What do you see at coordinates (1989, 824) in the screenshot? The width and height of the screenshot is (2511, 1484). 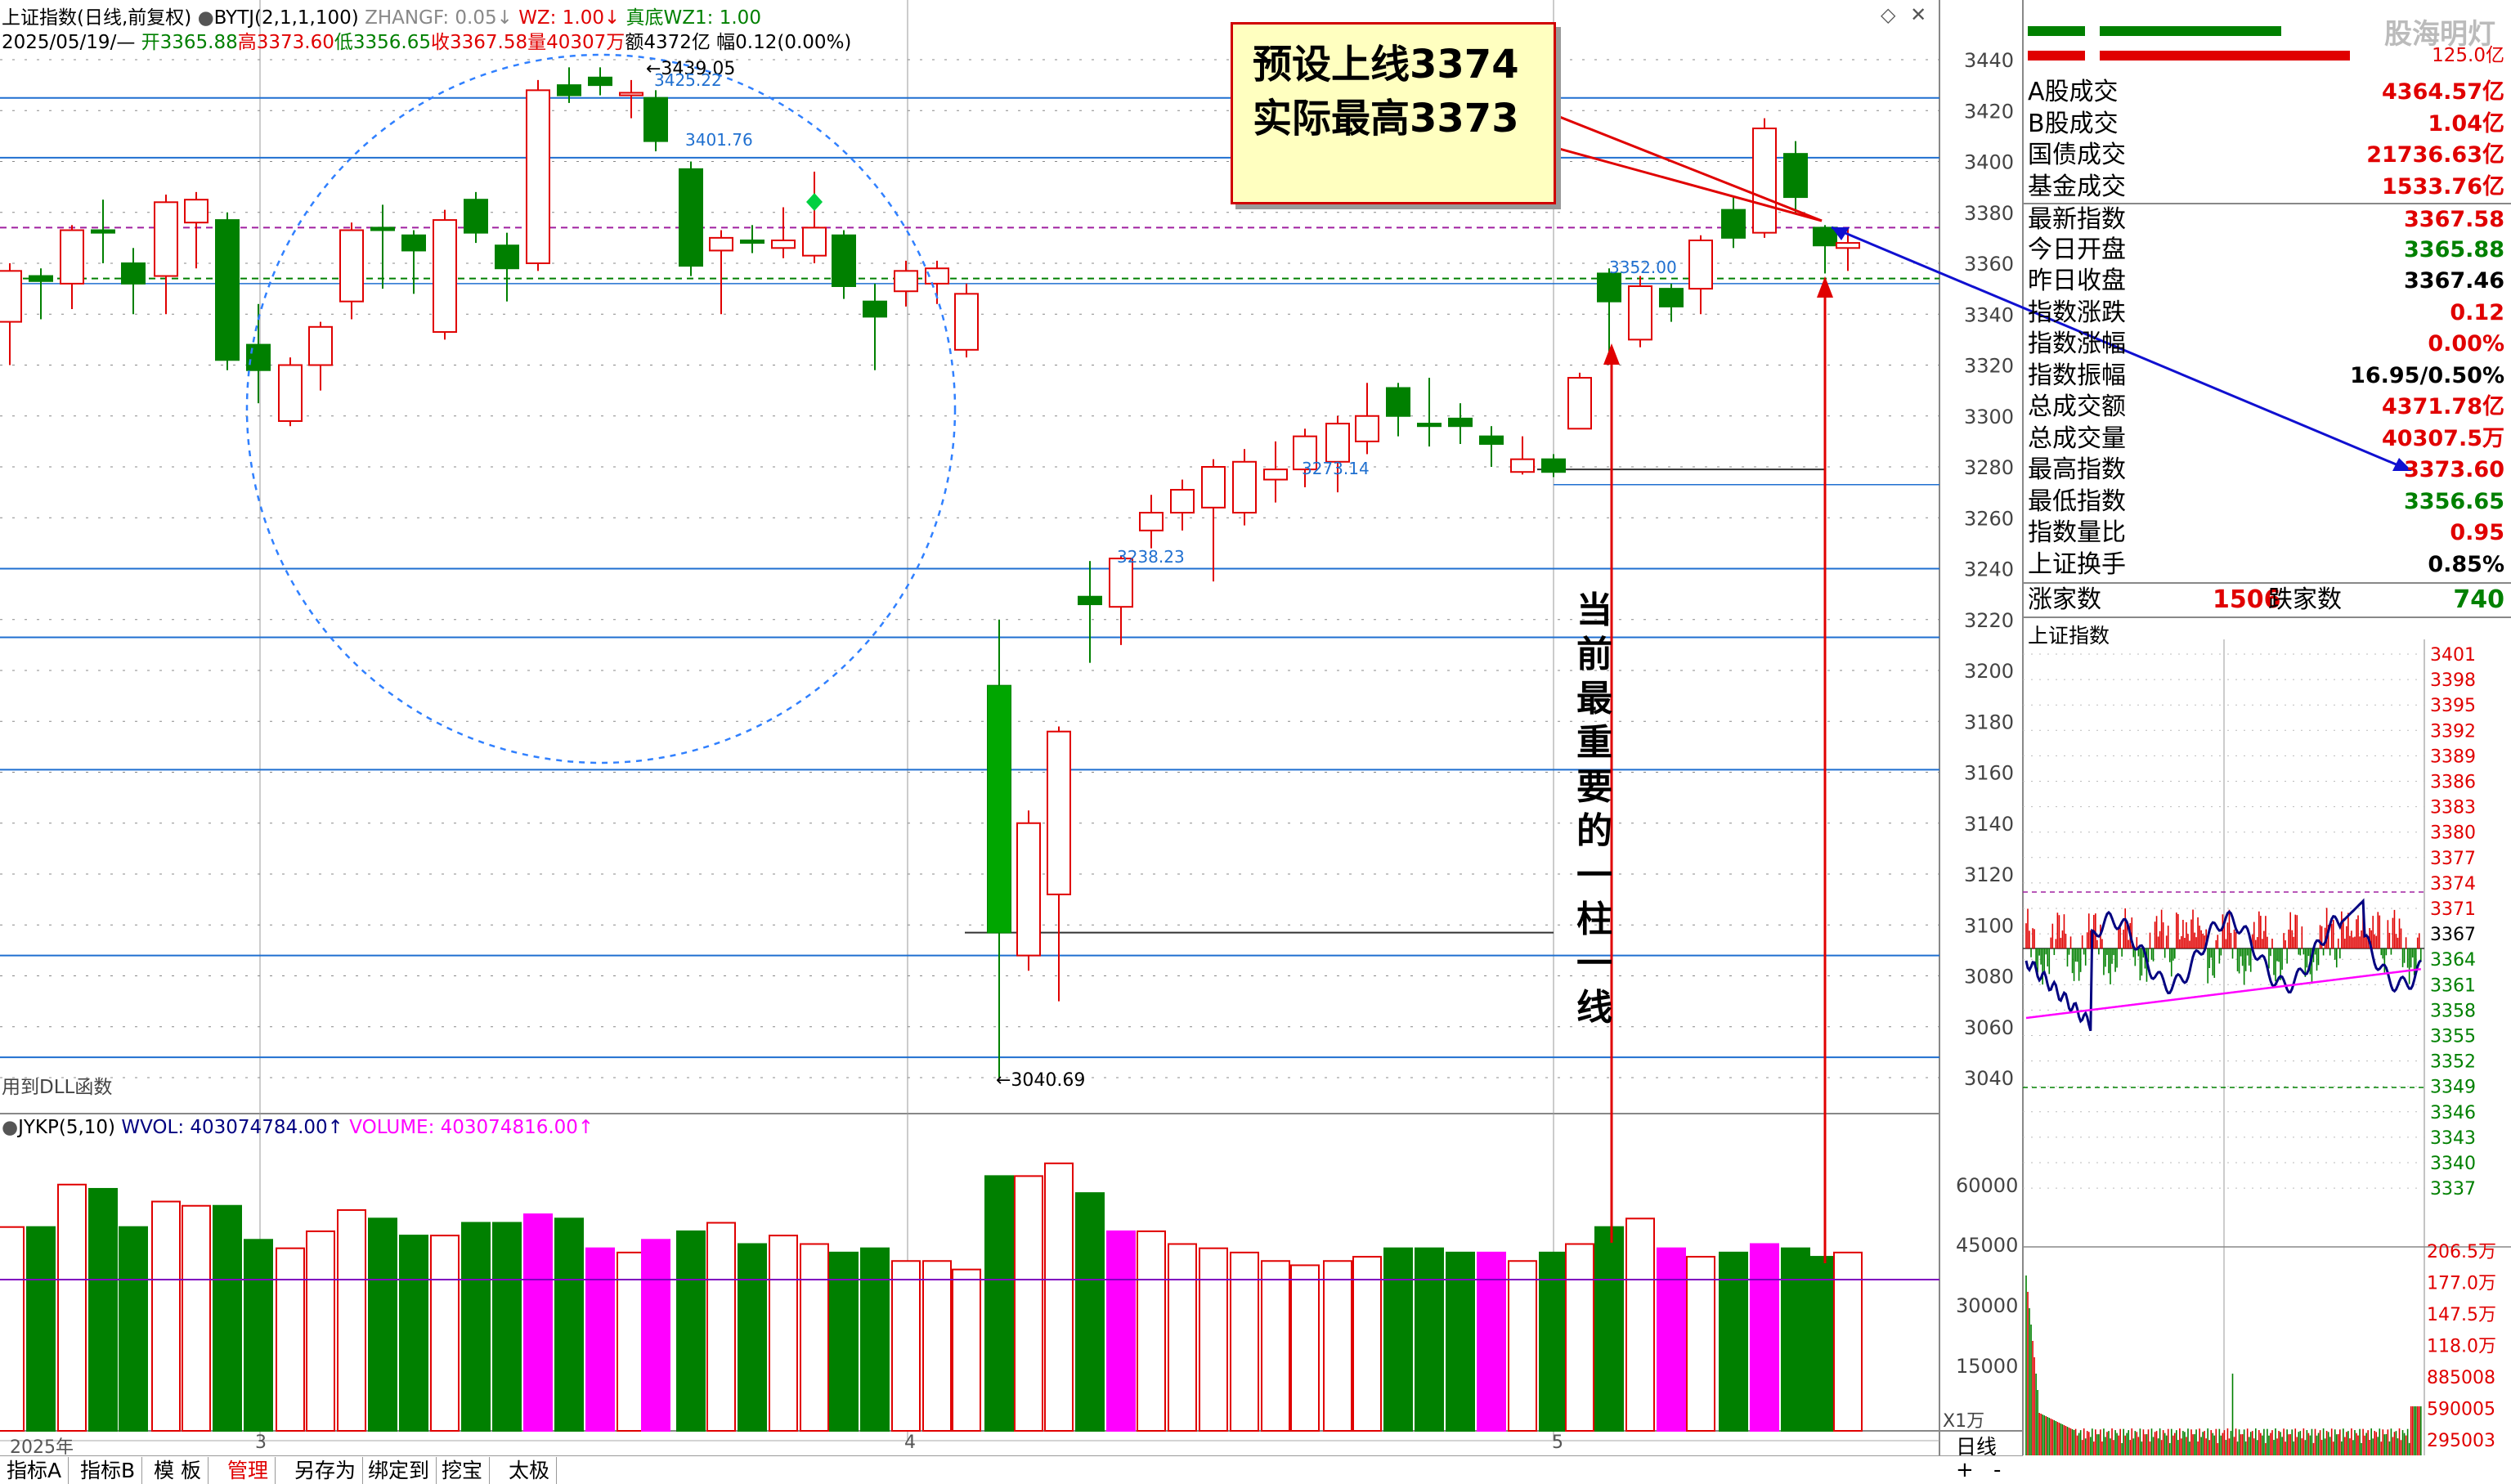 I see `y-axis-label: 3140` at bounding box center [1989, 824].